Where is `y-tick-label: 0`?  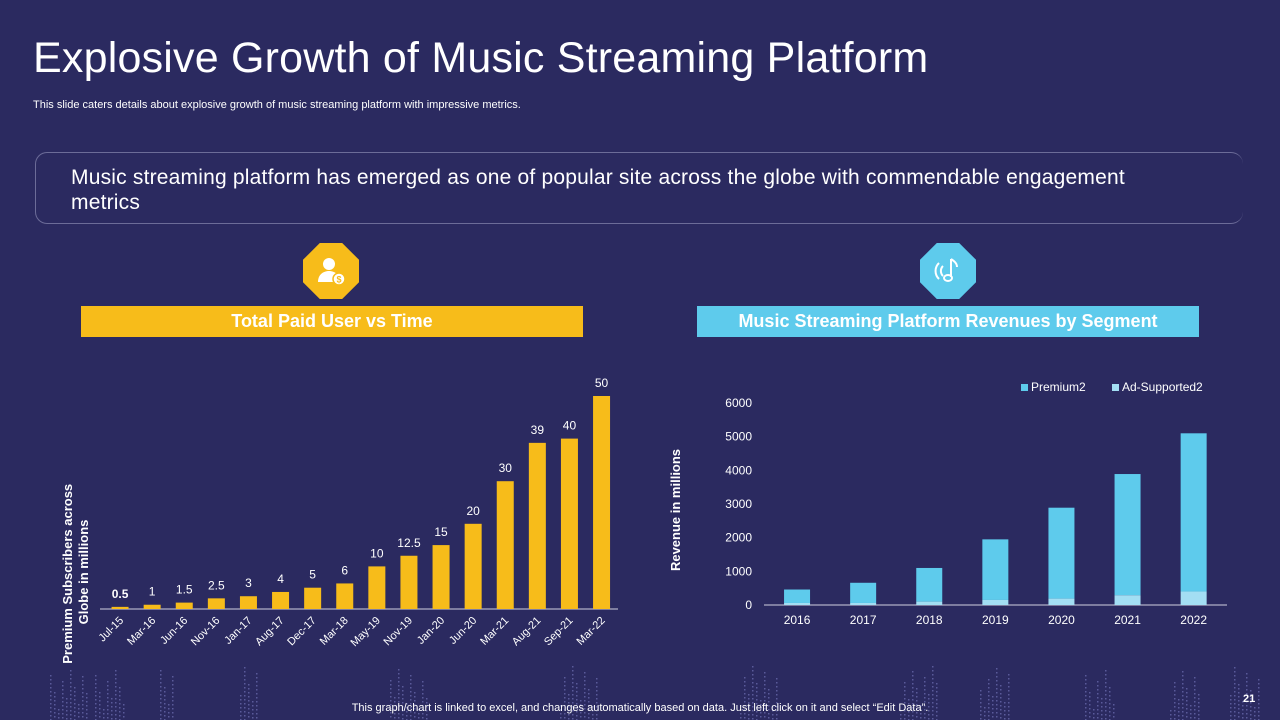 y-tick-label: 0 is located at coordinates (748, 605).